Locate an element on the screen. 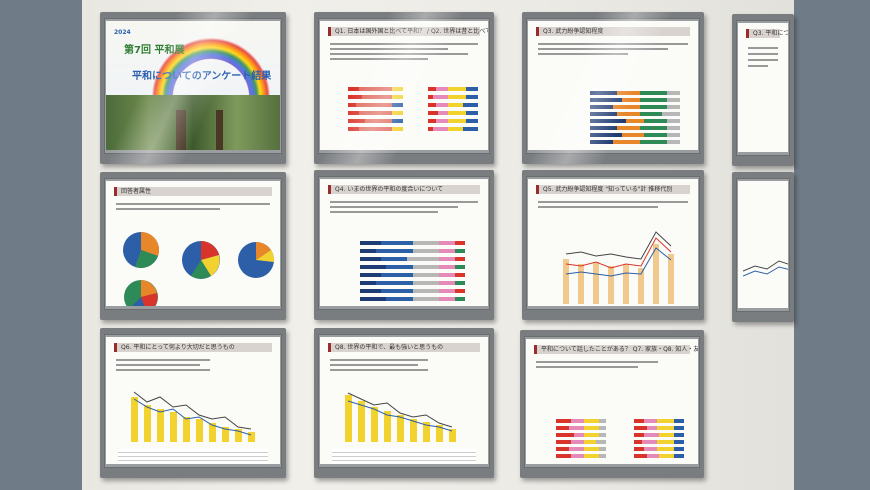 Image resolution: width=870 pixels, height=490 pixels. panel-header: Q6. 平和にとって何より大切だと思うもの is located at coordinates (178, 347).